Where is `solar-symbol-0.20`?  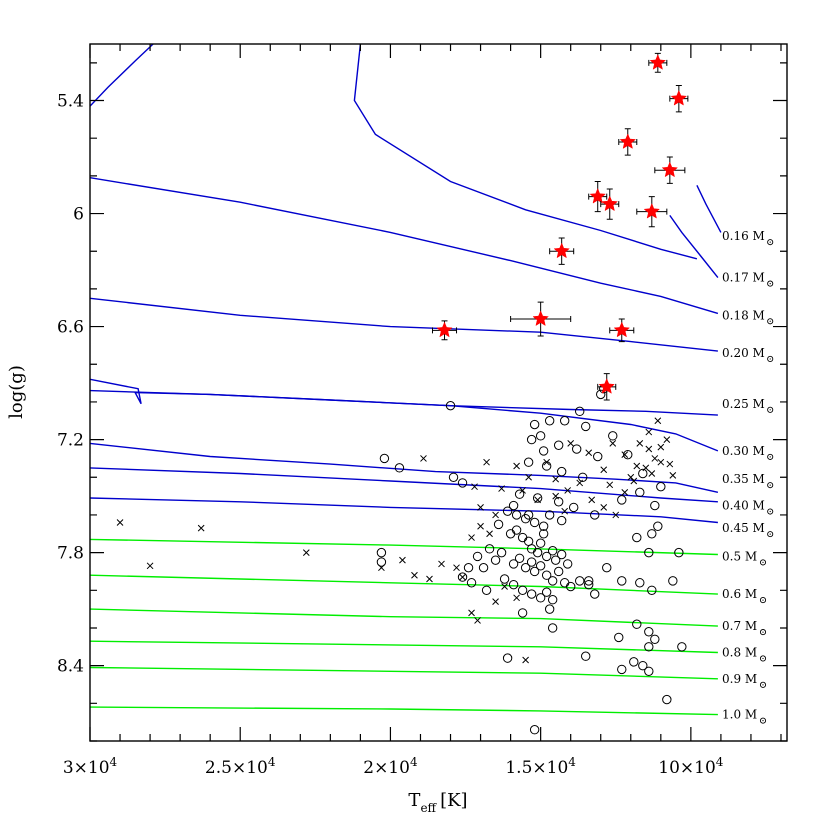 solar-symbol-0.20 is located at coordinates (770, 358).